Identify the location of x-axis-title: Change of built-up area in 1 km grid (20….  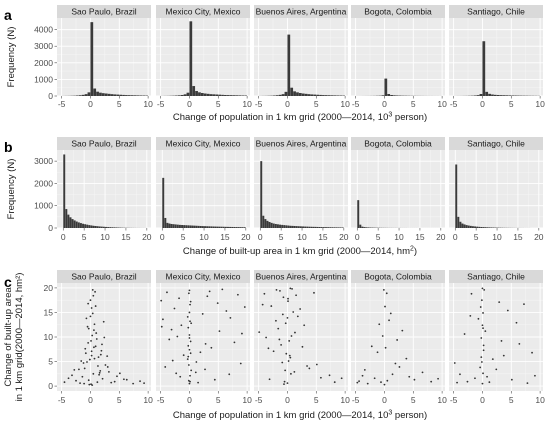
(300, 252).